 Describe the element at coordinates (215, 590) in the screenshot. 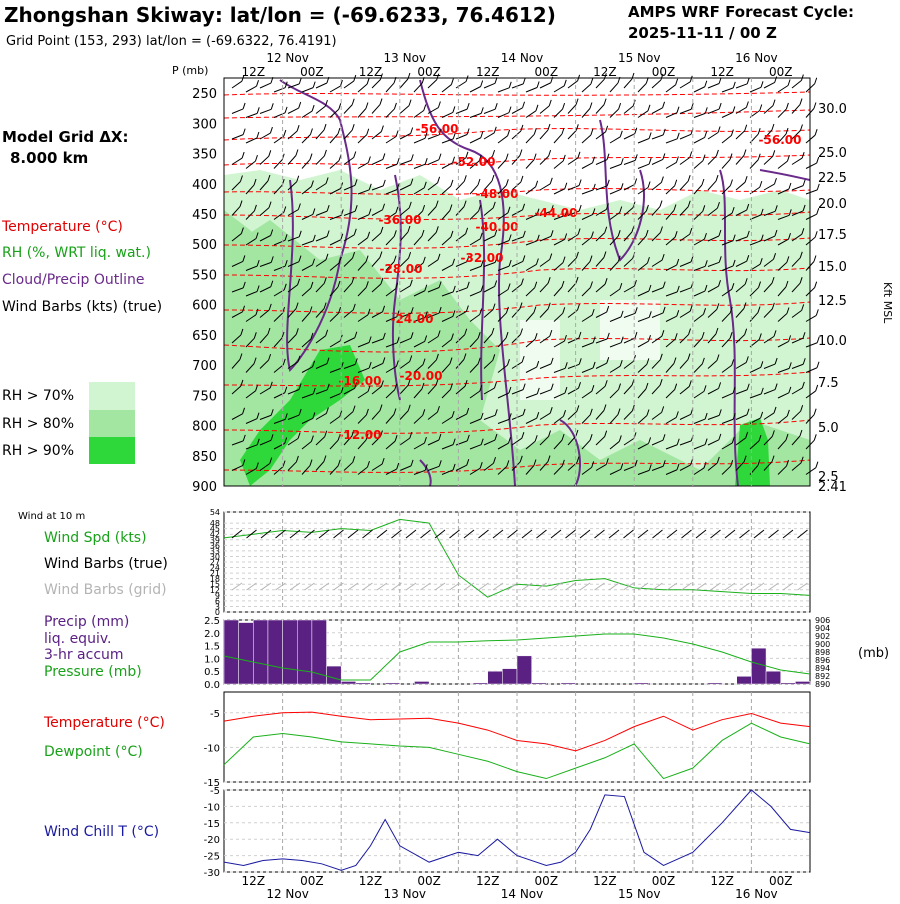

I see `wind-tick-label: 12` at that location.